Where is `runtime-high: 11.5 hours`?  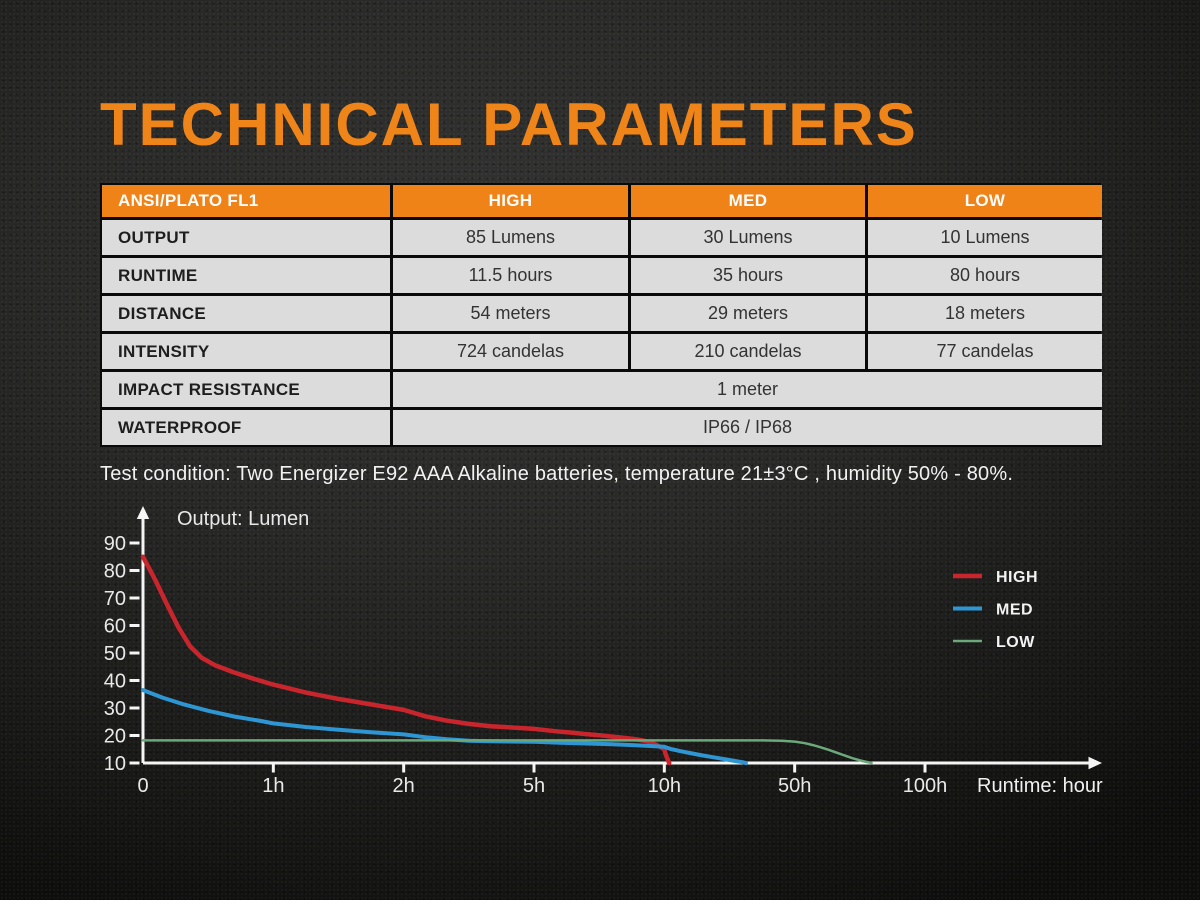
runtime-high: 11.5 hours is located at coordinates (510, 275).